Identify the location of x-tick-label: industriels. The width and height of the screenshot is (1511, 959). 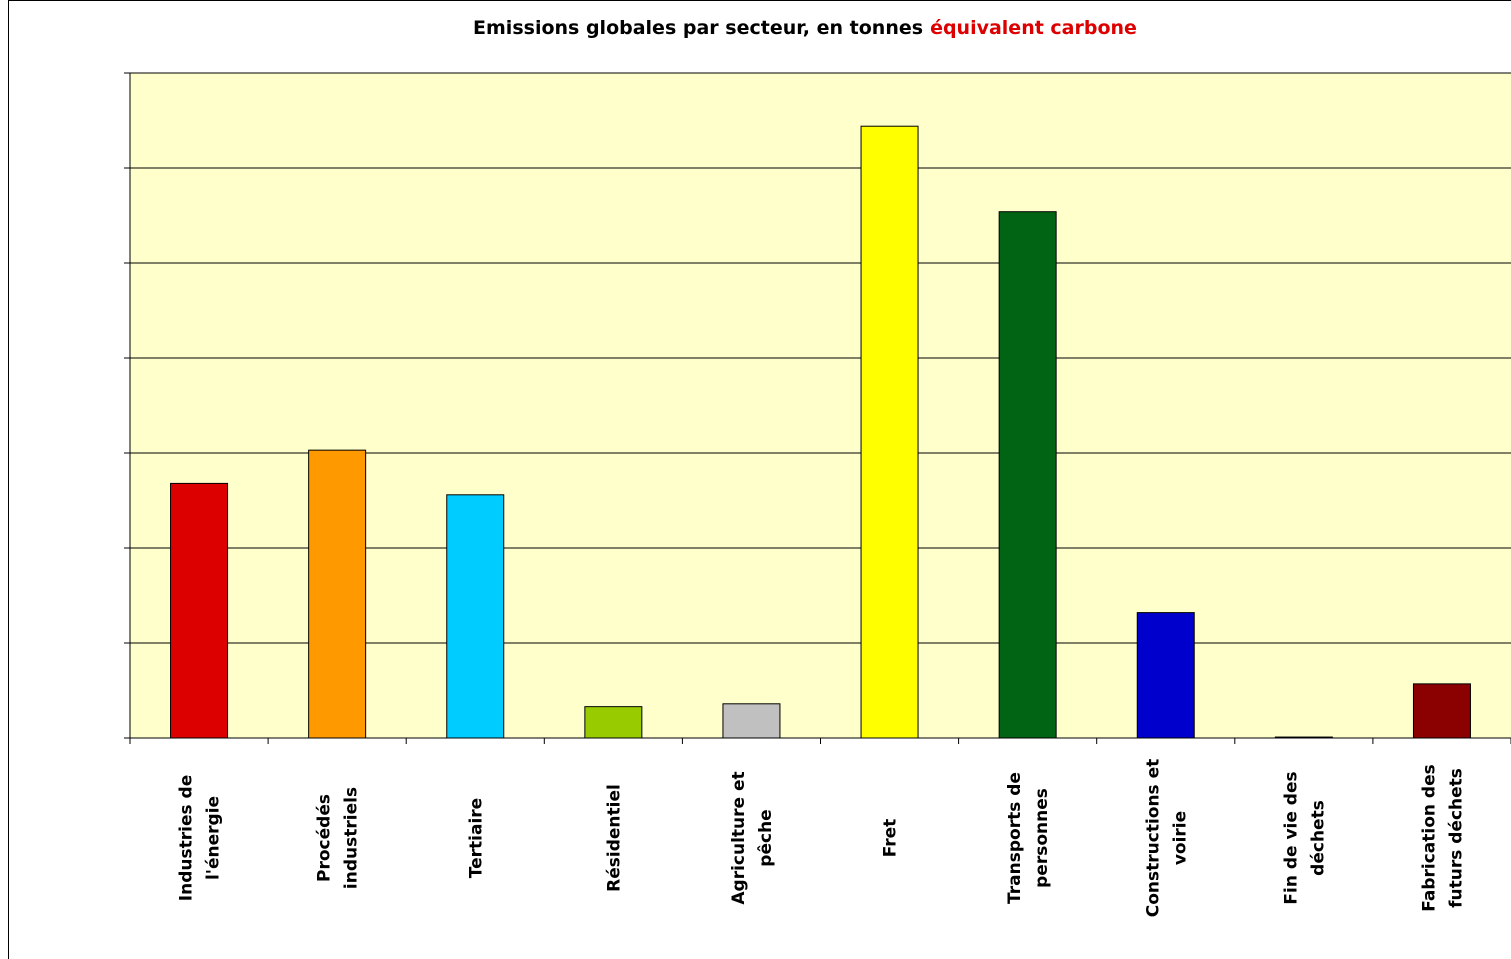
(352, 838).